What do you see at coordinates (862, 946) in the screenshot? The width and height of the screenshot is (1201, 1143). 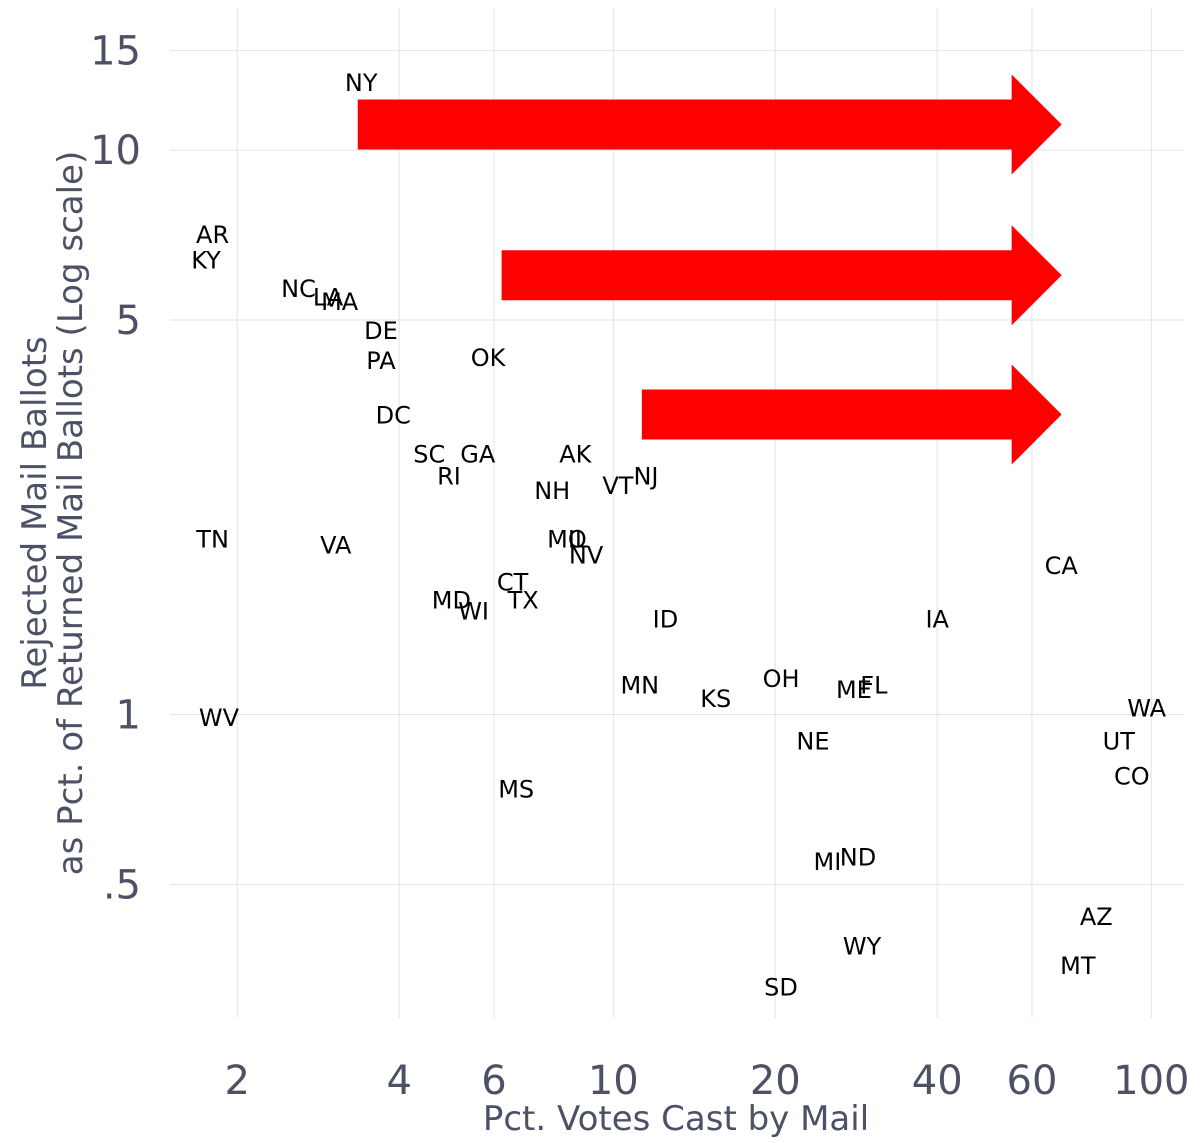 I see `point-wy: WY` at bounding box center [862, 946].